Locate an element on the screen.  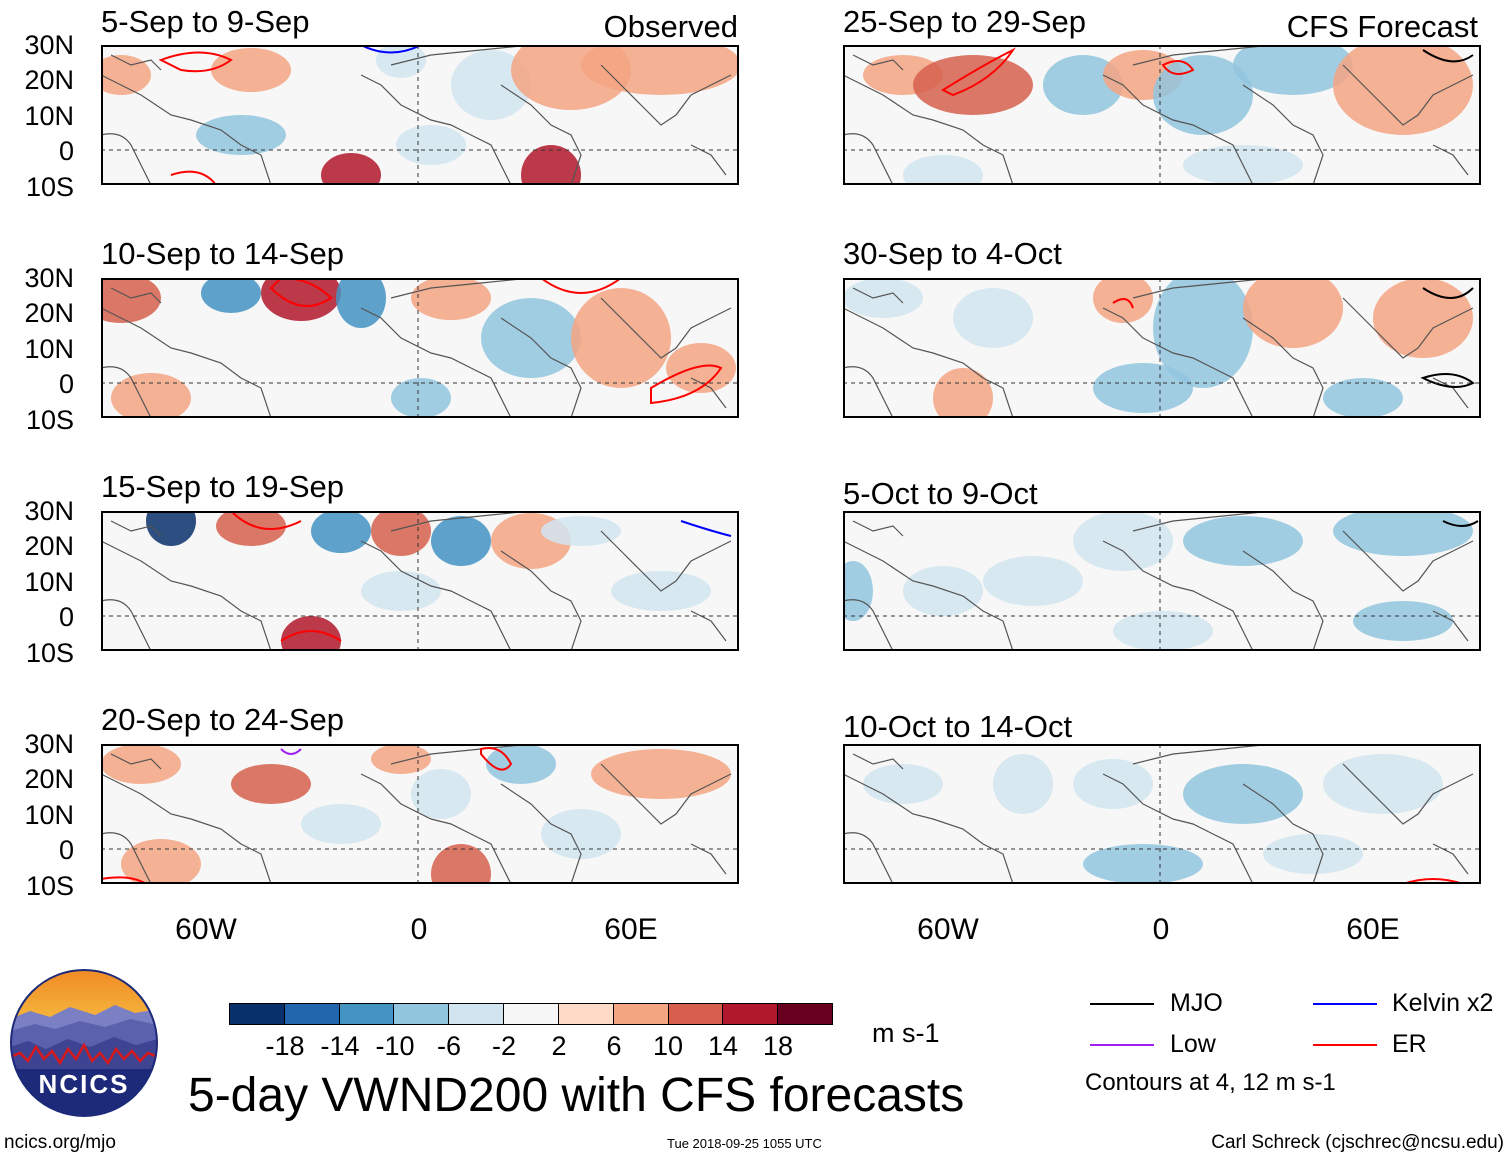
legend-line-low is located at coordinates (1122, 1045).